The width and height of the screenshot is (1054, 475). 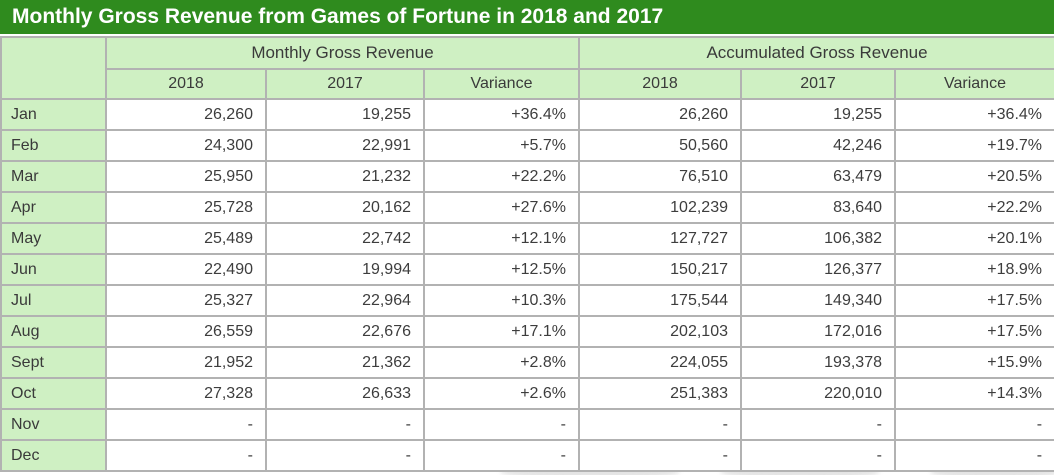 I want to click on value-cell: 22,964, so click(x=345, y=300).